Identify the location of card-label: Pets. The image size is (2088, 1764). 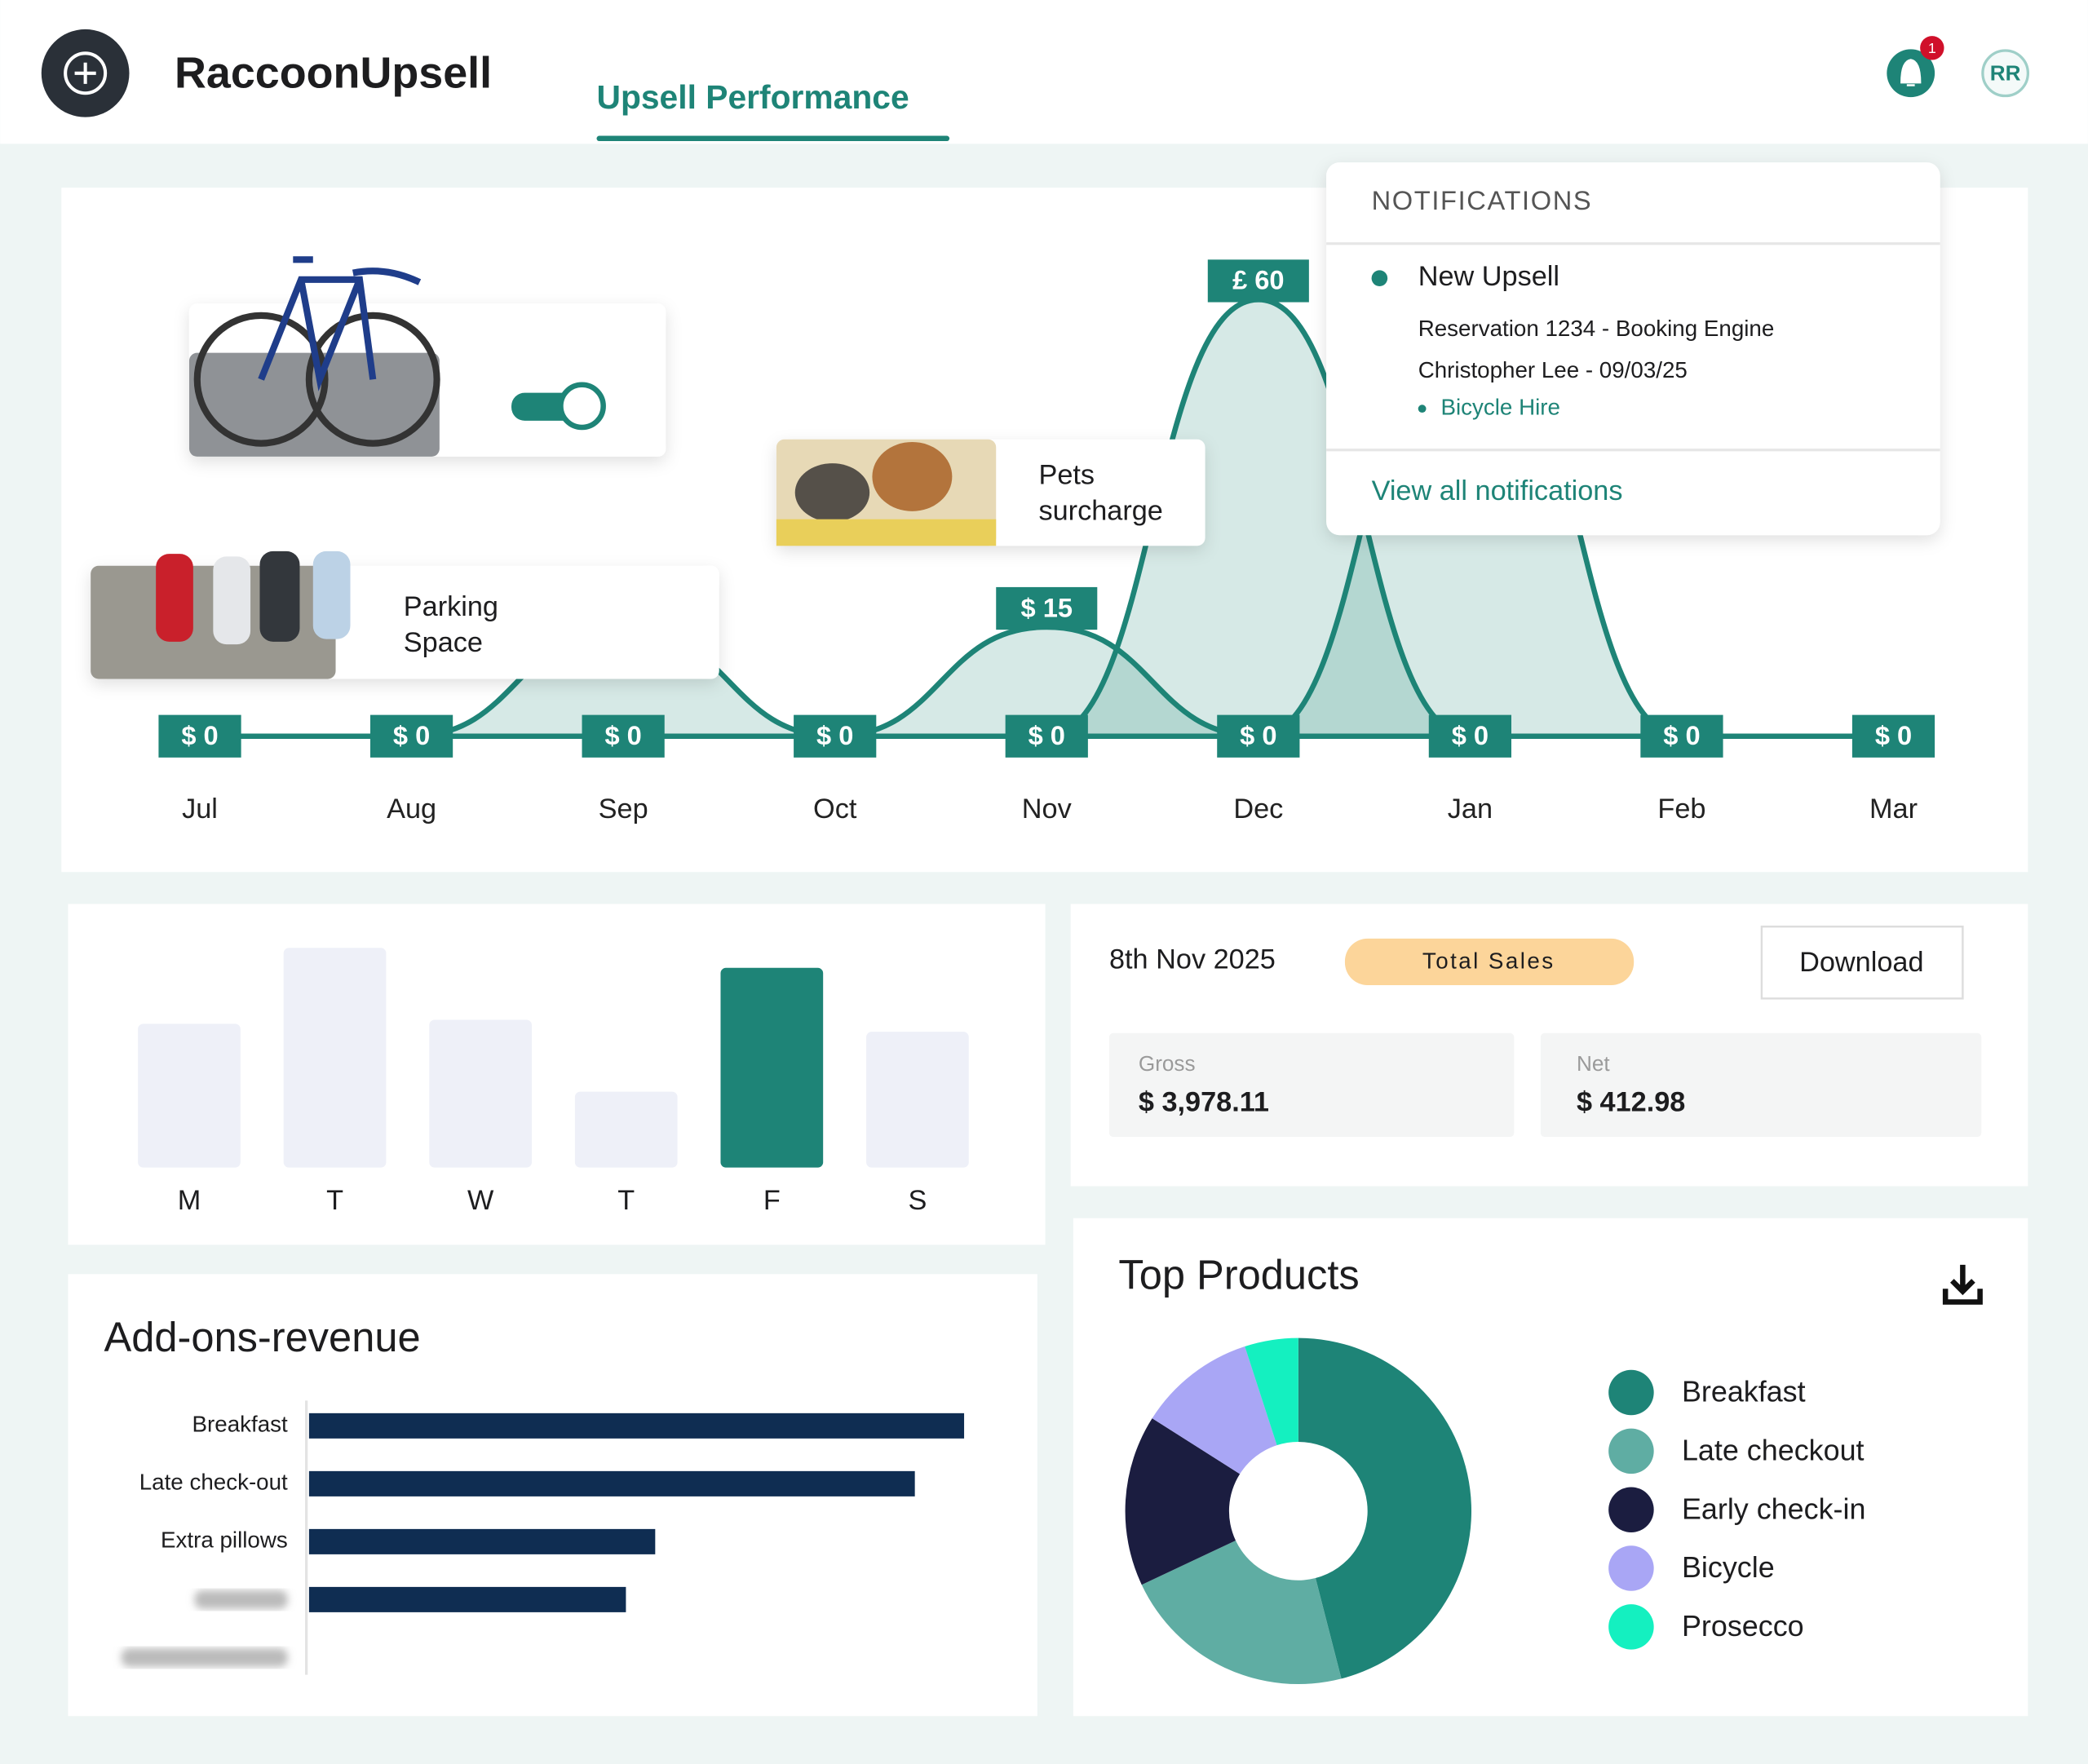
(1066, 474).